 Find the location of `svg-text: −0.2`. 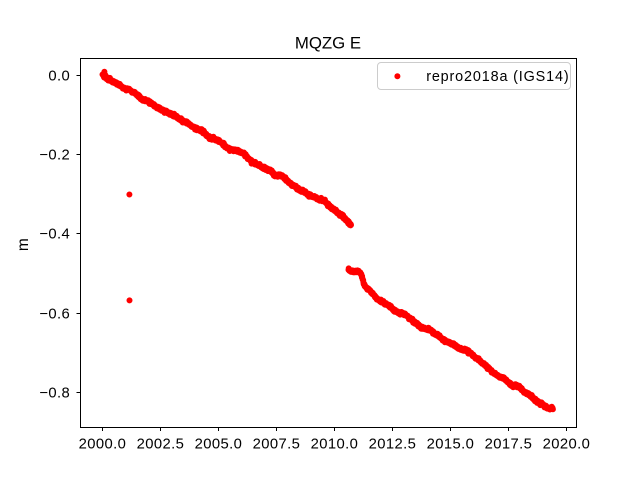

svg-text: −0.2 is located at coordinates (54, 156).